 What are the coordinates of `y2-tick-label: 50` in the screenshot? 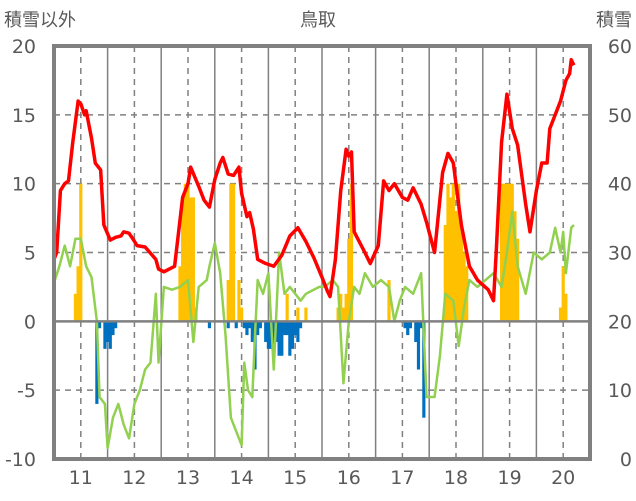 It's located at (620, 116).